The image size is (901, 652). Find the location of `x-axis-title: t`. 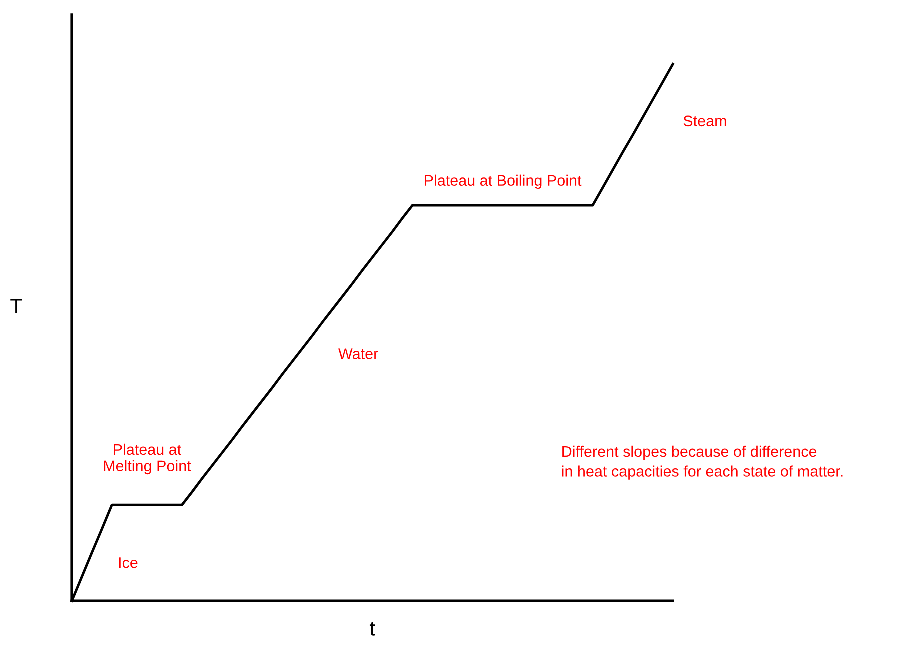

x-axis-title: t is located at coordinates (373, 629).